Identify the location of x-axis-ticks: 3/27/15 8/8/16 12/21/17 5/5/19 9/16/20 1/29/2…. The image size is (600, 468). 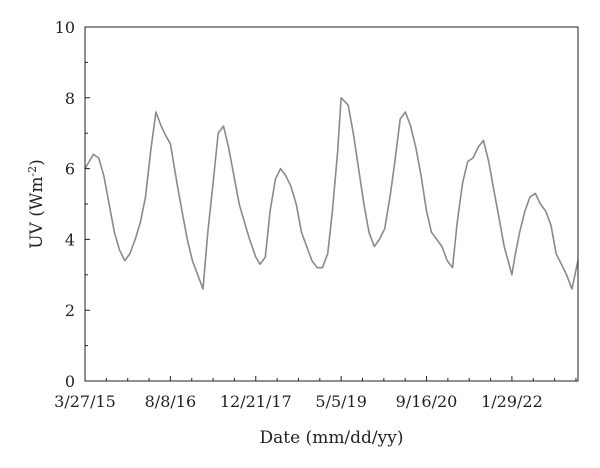
(315, 393).